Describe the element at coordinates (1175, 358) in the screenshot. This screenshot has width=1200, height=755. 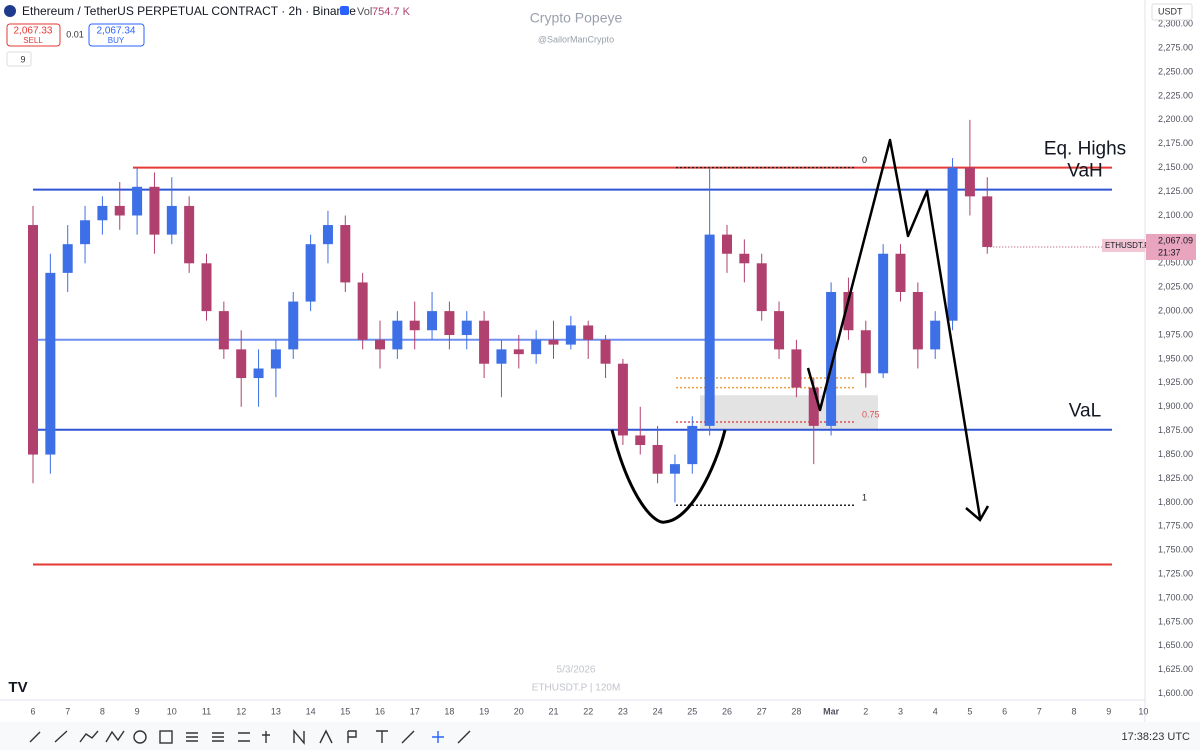
I see `y-tick-label: 1,950.00` at that location.